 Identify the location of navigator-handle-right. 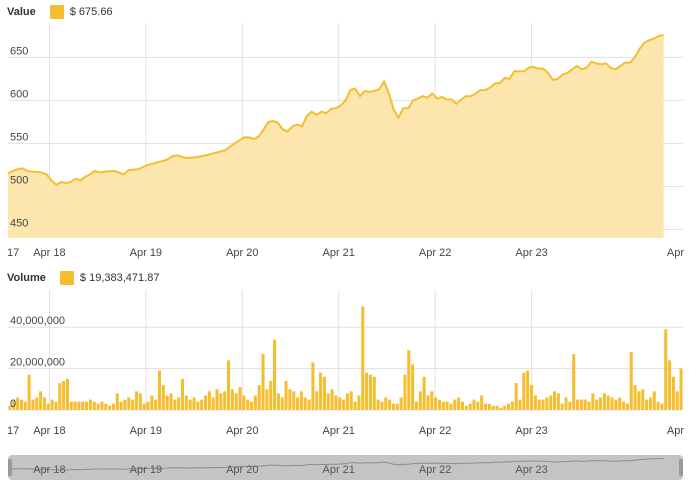
(681, 467).